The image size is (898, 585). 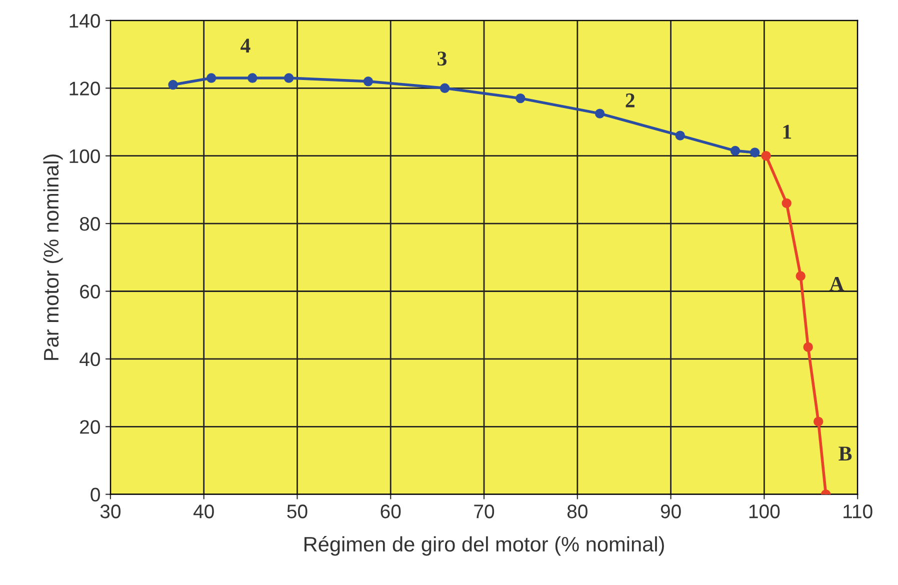 What do you see at coordinates (484, 546) in the screenshot?
I see `x-axis-title: Régimen de giro del motor (% nominal)` at bounding box center [484, 546].